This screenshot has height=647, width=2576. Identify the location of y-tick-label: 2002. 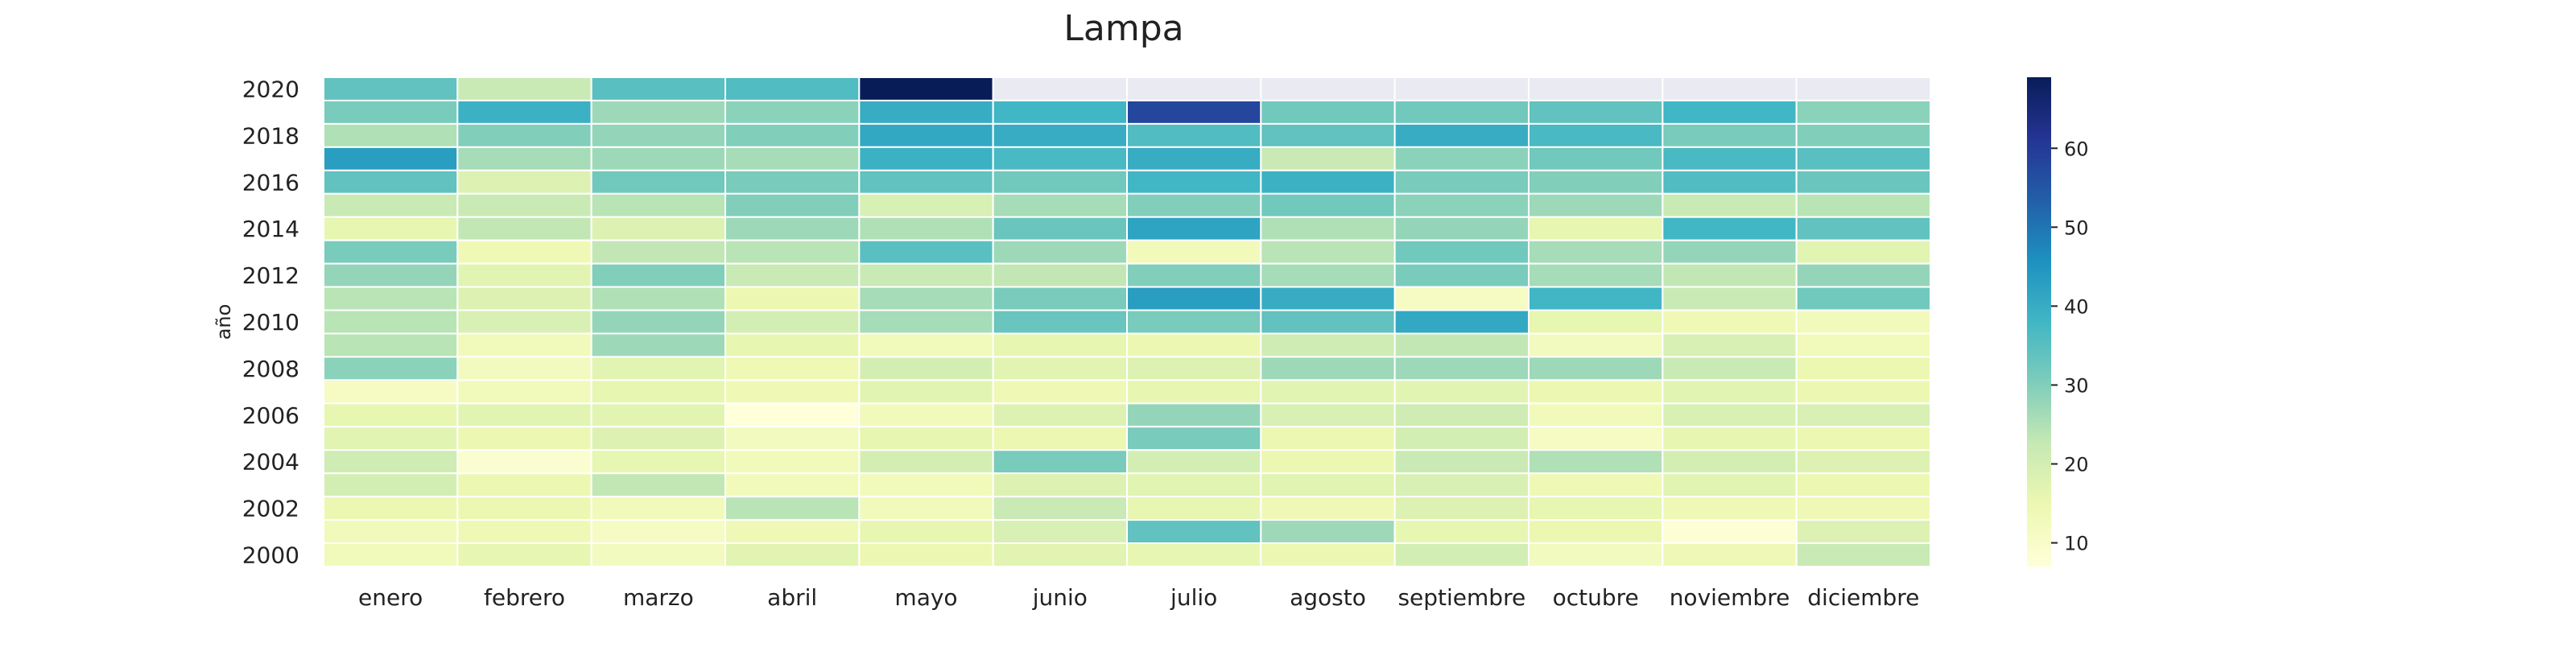
(270, 509).